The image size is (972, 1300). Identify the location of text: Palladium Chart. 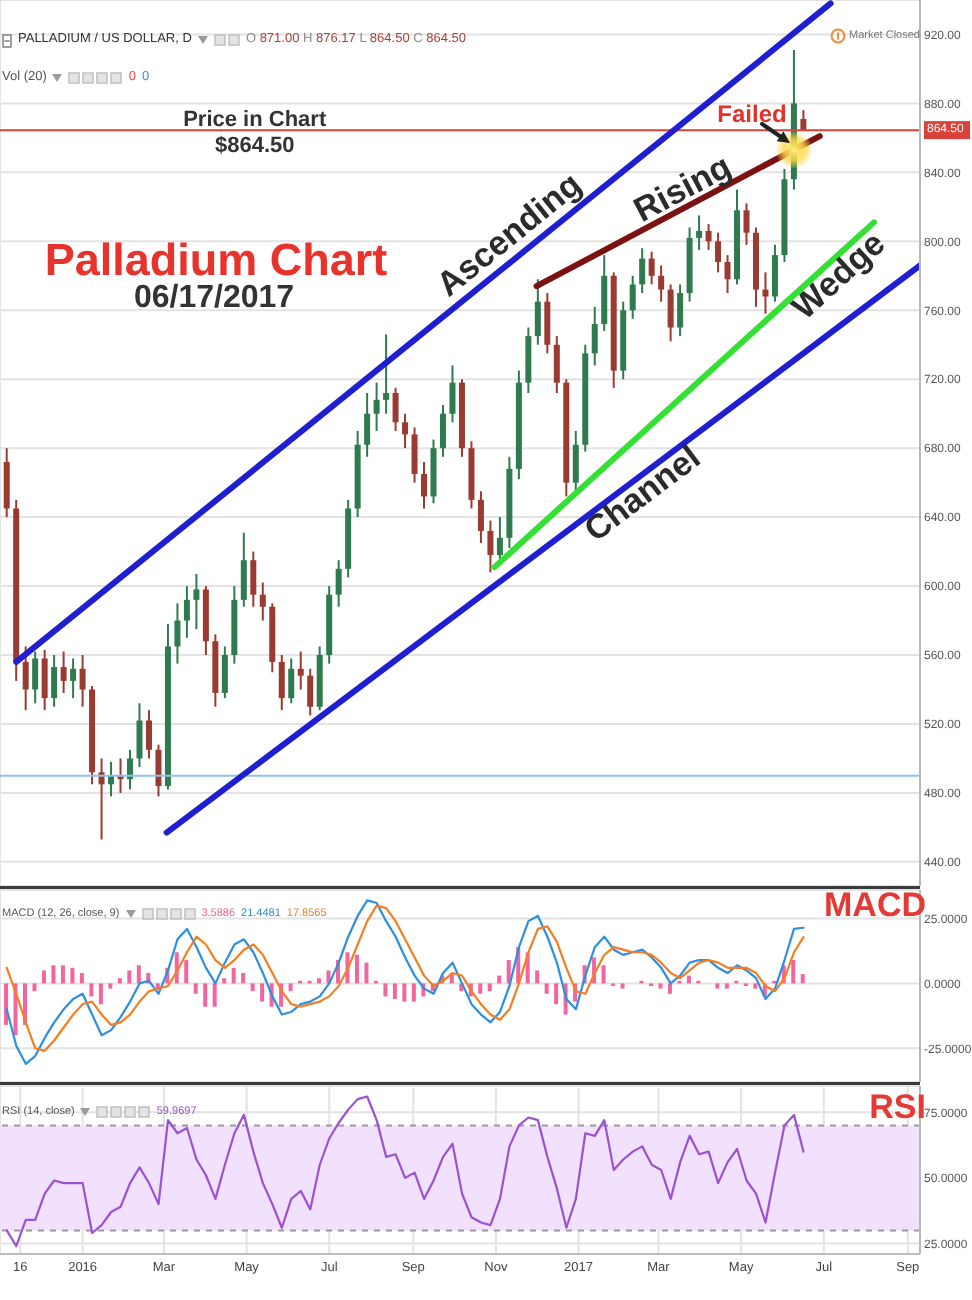
(216, 260).